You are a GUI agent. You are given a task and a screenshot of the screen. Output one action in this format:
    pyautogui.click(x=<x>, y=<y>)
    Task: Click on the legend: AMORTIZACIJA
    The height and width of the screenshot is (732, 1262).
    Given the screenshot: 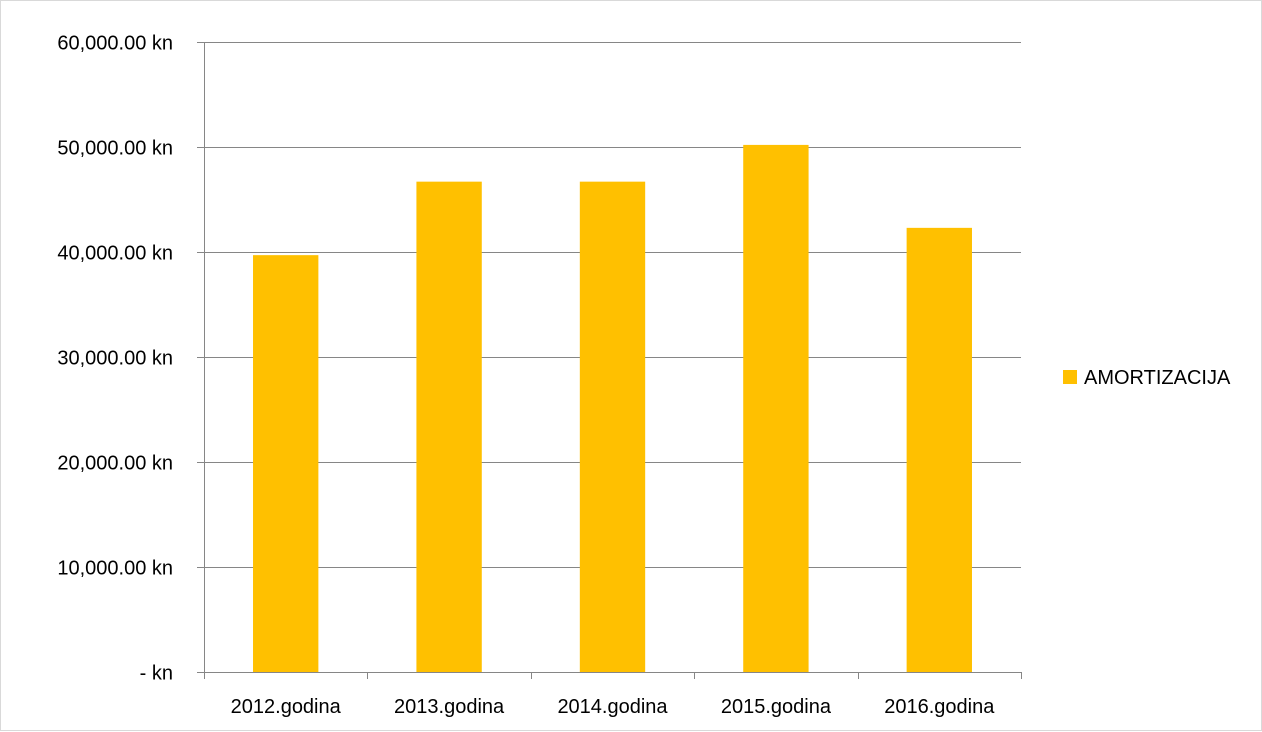 What is the action you would take?
    pyautogui.click(x=1147, y=378)
    